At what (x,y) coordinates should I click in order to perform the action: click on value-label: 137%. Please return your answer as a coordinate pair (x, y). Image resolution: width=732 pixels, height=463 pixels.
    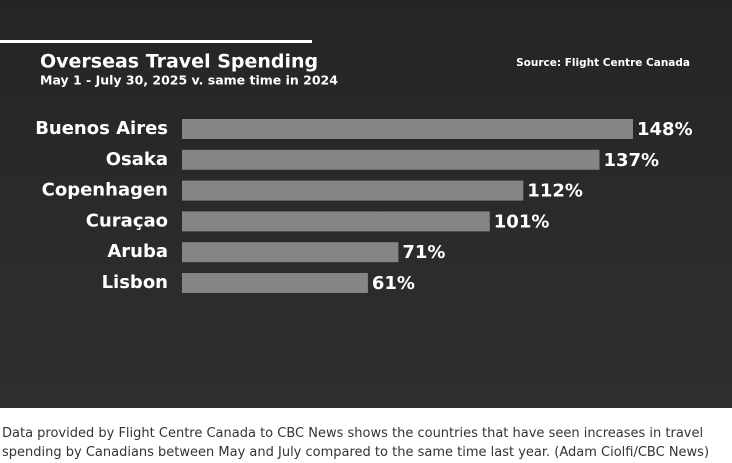
    Looking at the image, I should click on (631, 160).